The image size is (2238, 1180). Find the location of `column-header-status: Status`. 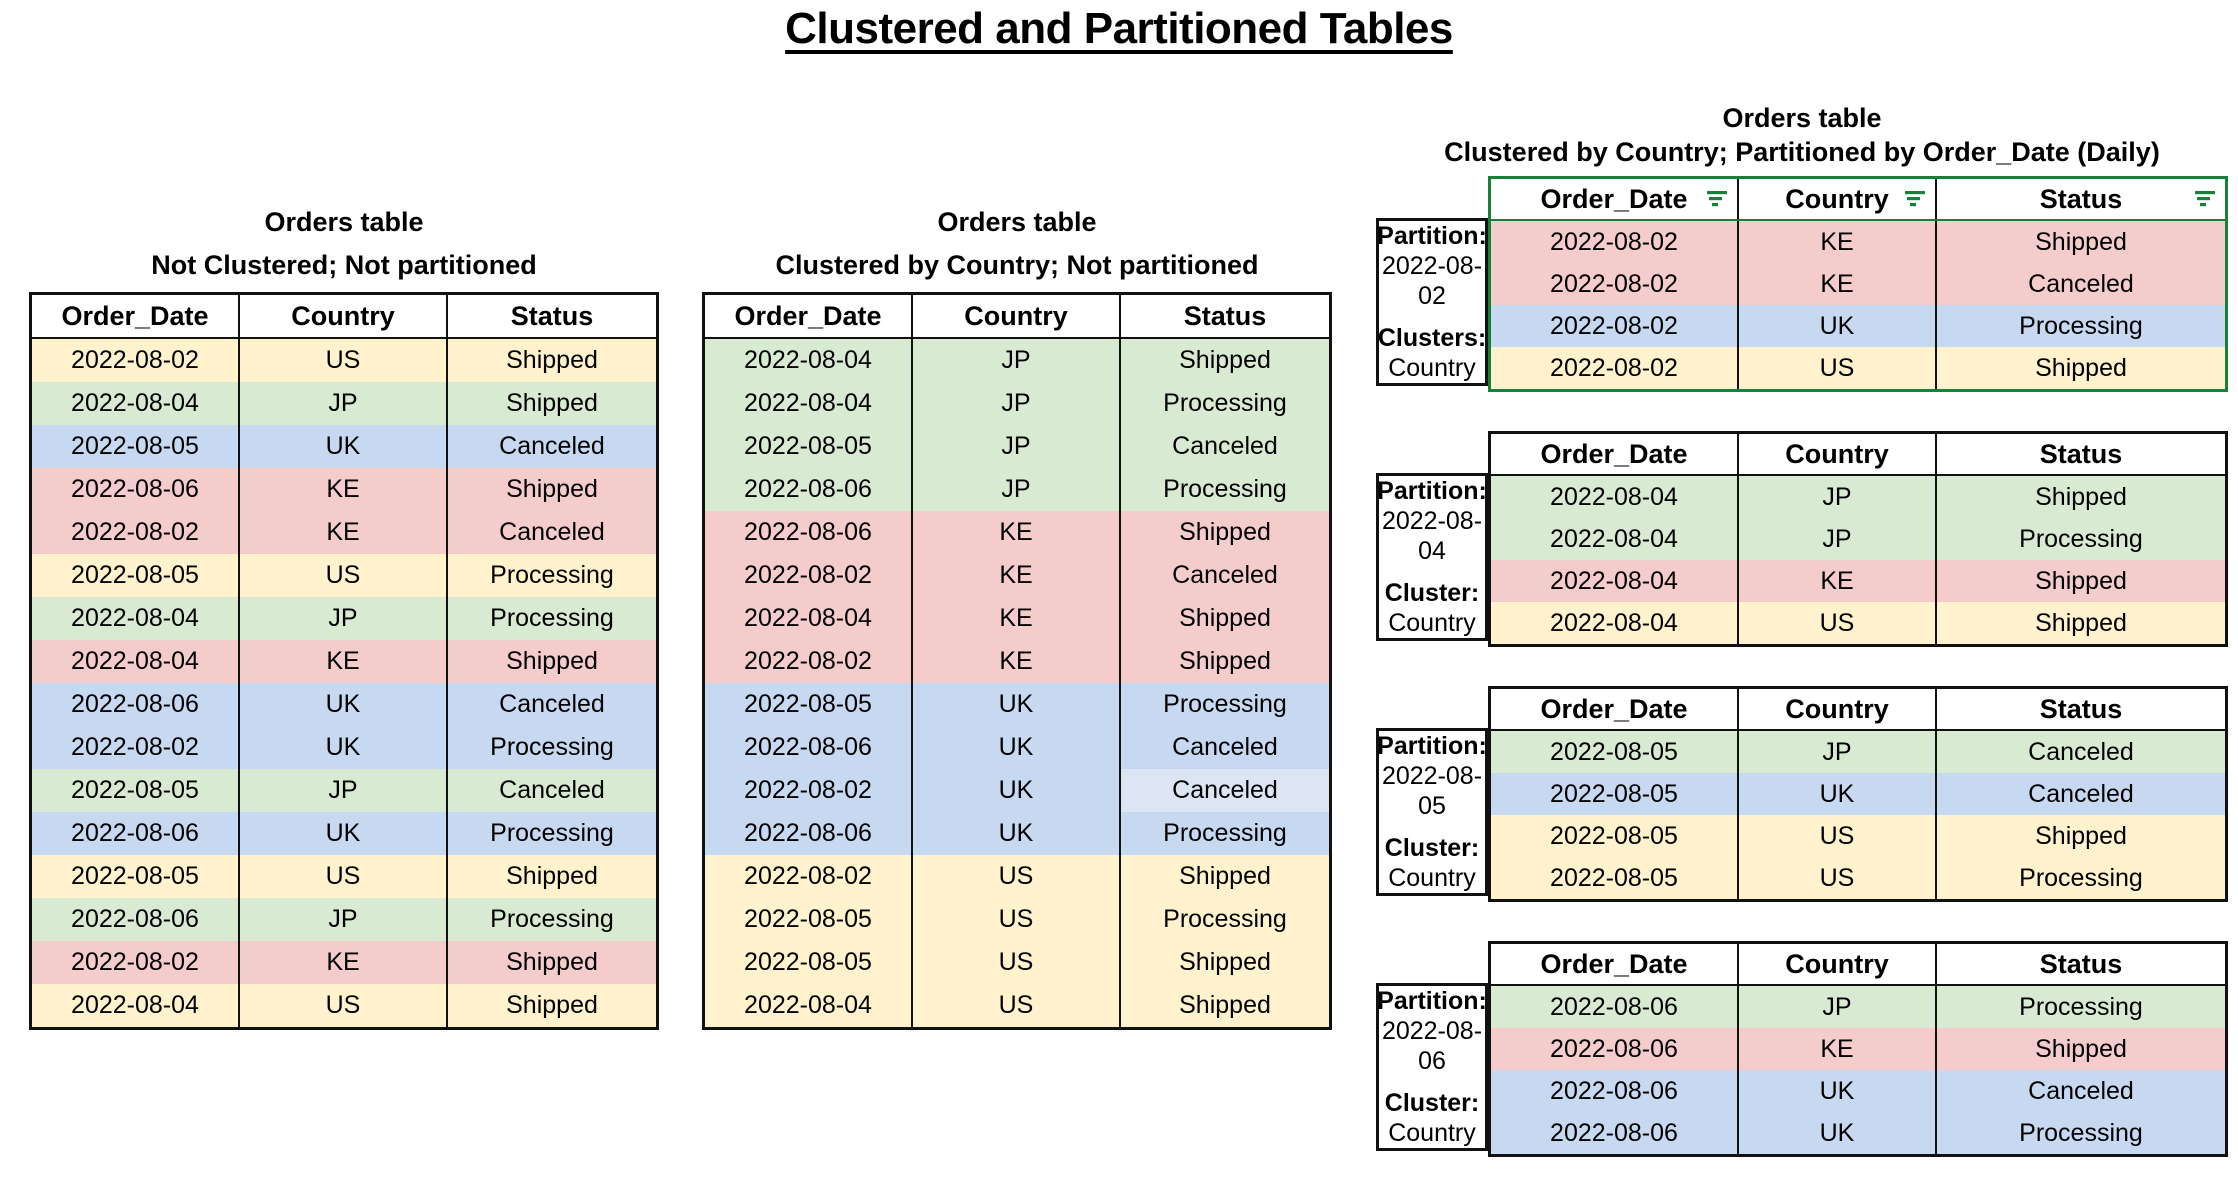

column-header-status: Status is located at coordinates (2081, 709).